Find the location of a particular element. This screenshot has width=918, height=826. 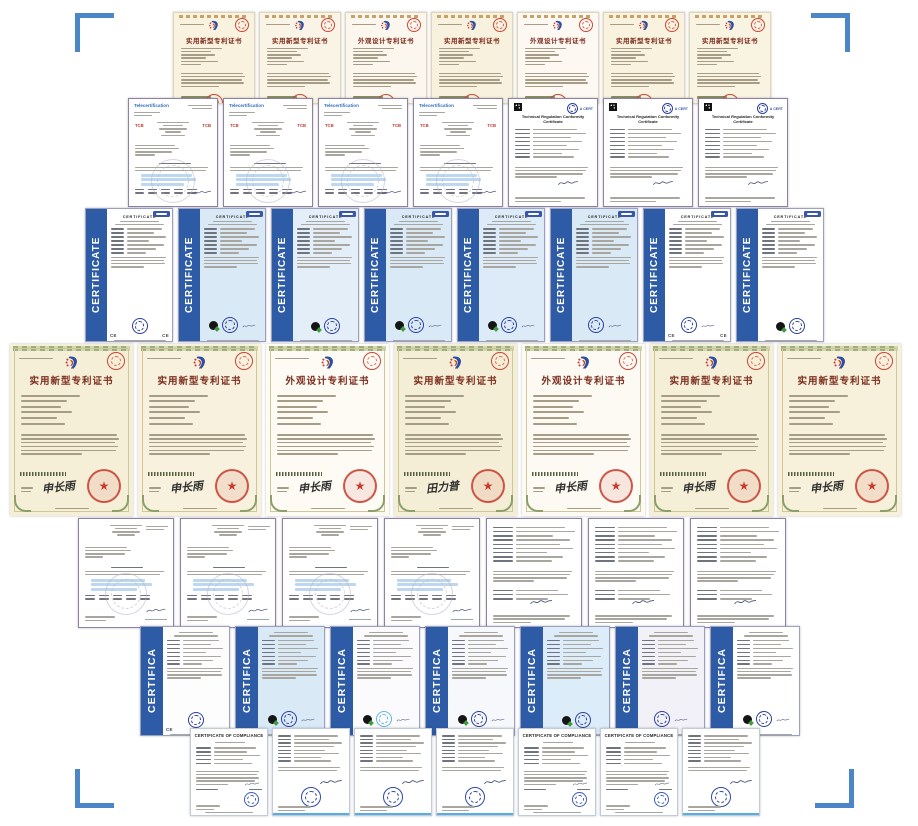

paragraph-placeholder is located at coordinates (648, 171).